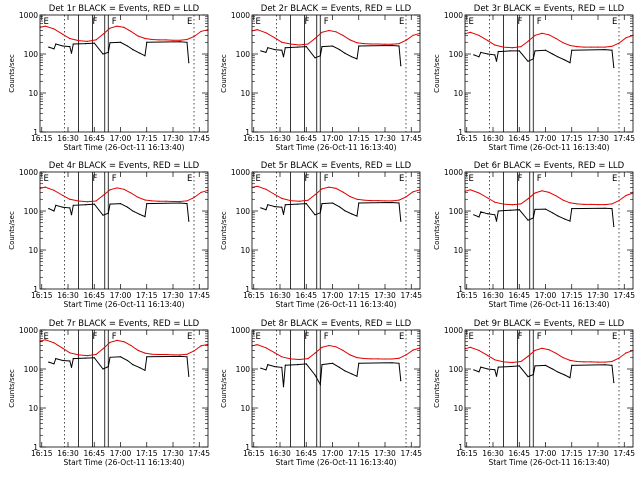 The image size is (640, 480). Describe the element at coordinates (124, 194) in the screenshot. I see `series-line-lld` at that location.